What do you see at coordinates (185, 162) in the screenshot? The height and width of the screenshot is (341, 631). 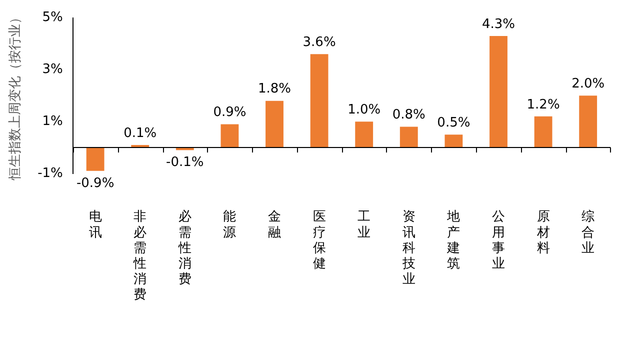 I see `data-label: -0.1%` at bounding box center [185, 162].